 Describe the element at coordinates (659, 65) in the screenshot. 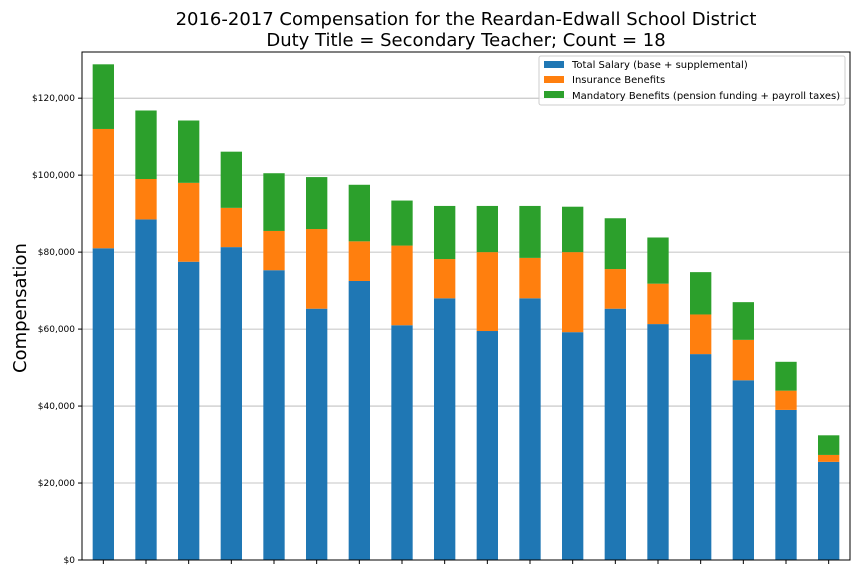

I see `legend-label-salary: Total Salary (base + supplemental)` at that location.